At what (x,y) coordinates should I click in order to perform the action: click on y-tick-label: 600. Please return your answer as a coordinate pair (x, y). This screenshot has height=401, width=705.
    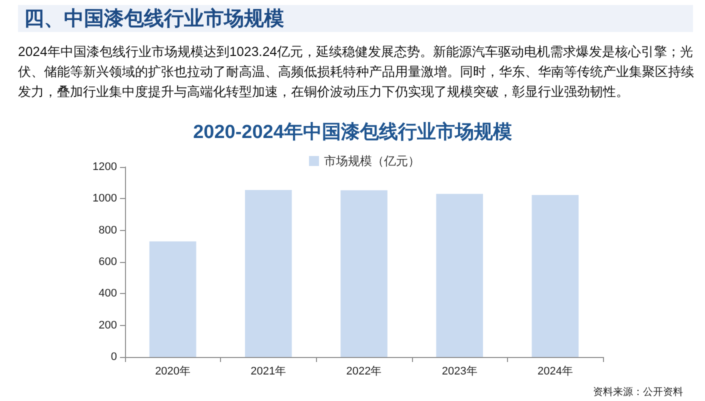
    Looking at the image, I should click on (107, 262).